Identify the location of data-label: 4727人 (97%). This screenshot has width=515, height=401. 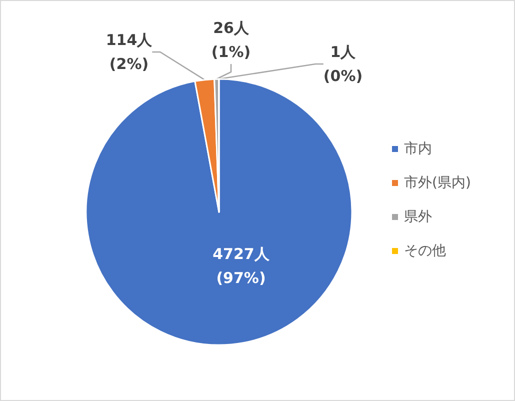
(241, 266).